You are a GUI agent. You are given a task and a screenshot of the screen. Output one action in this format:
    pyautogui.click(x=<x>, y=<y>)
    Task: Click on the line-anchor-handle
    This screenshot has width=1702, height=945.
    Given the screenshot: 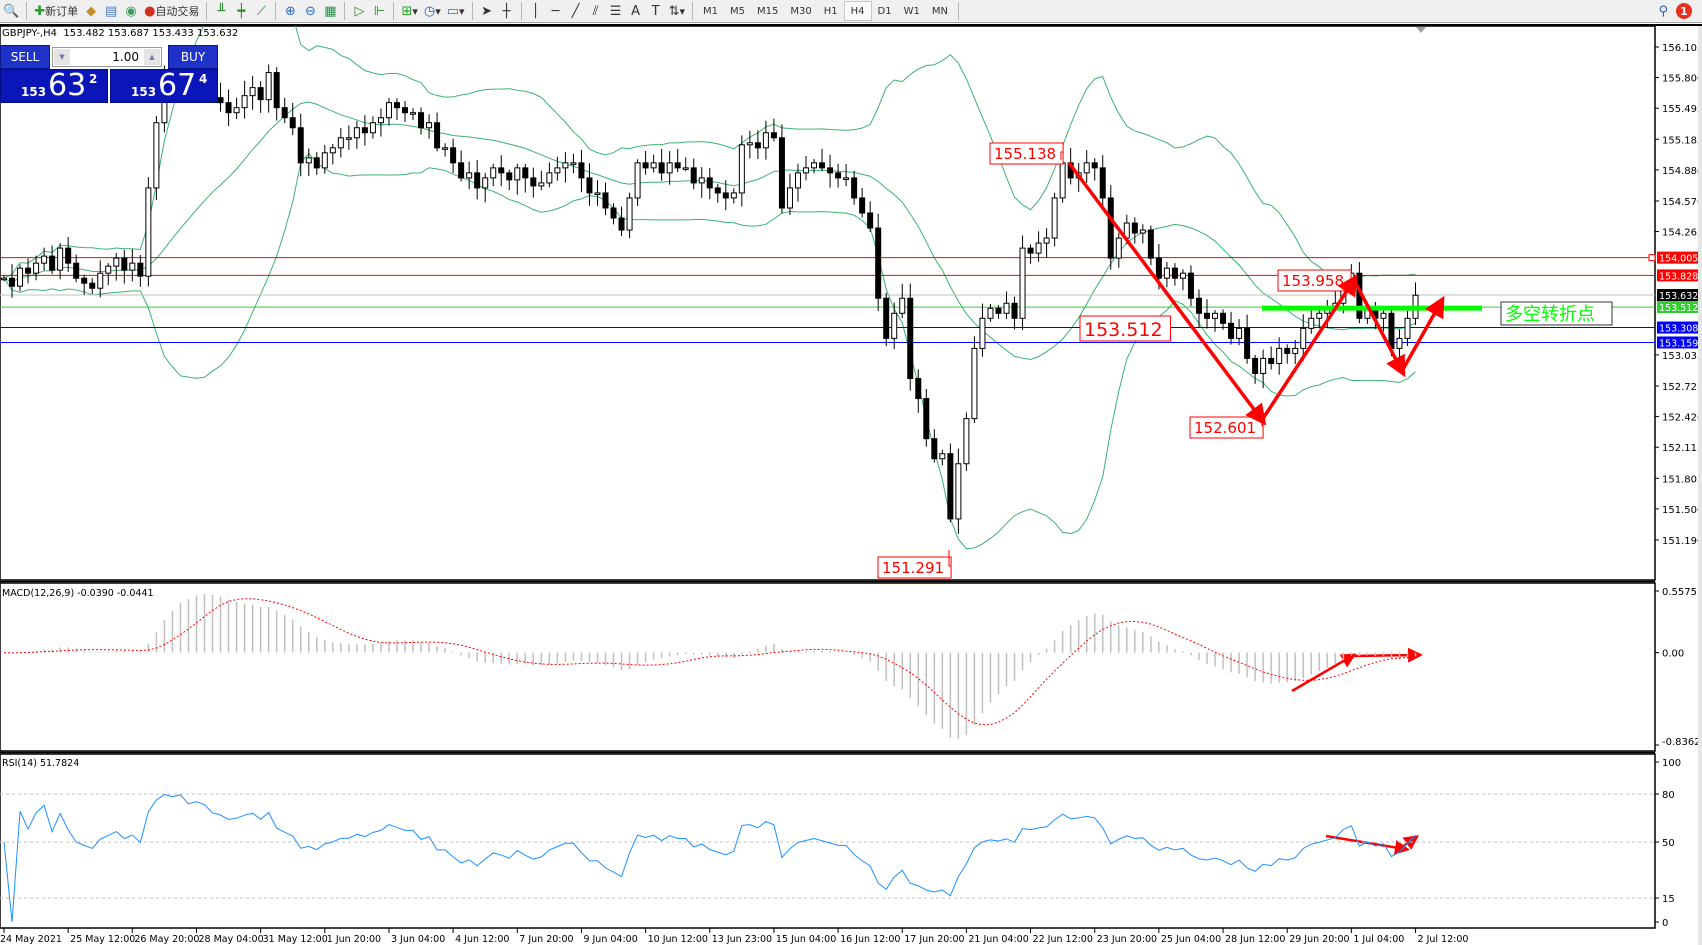 What is the action you would take?
    pyautogui.click(x=1652, y=258)
    